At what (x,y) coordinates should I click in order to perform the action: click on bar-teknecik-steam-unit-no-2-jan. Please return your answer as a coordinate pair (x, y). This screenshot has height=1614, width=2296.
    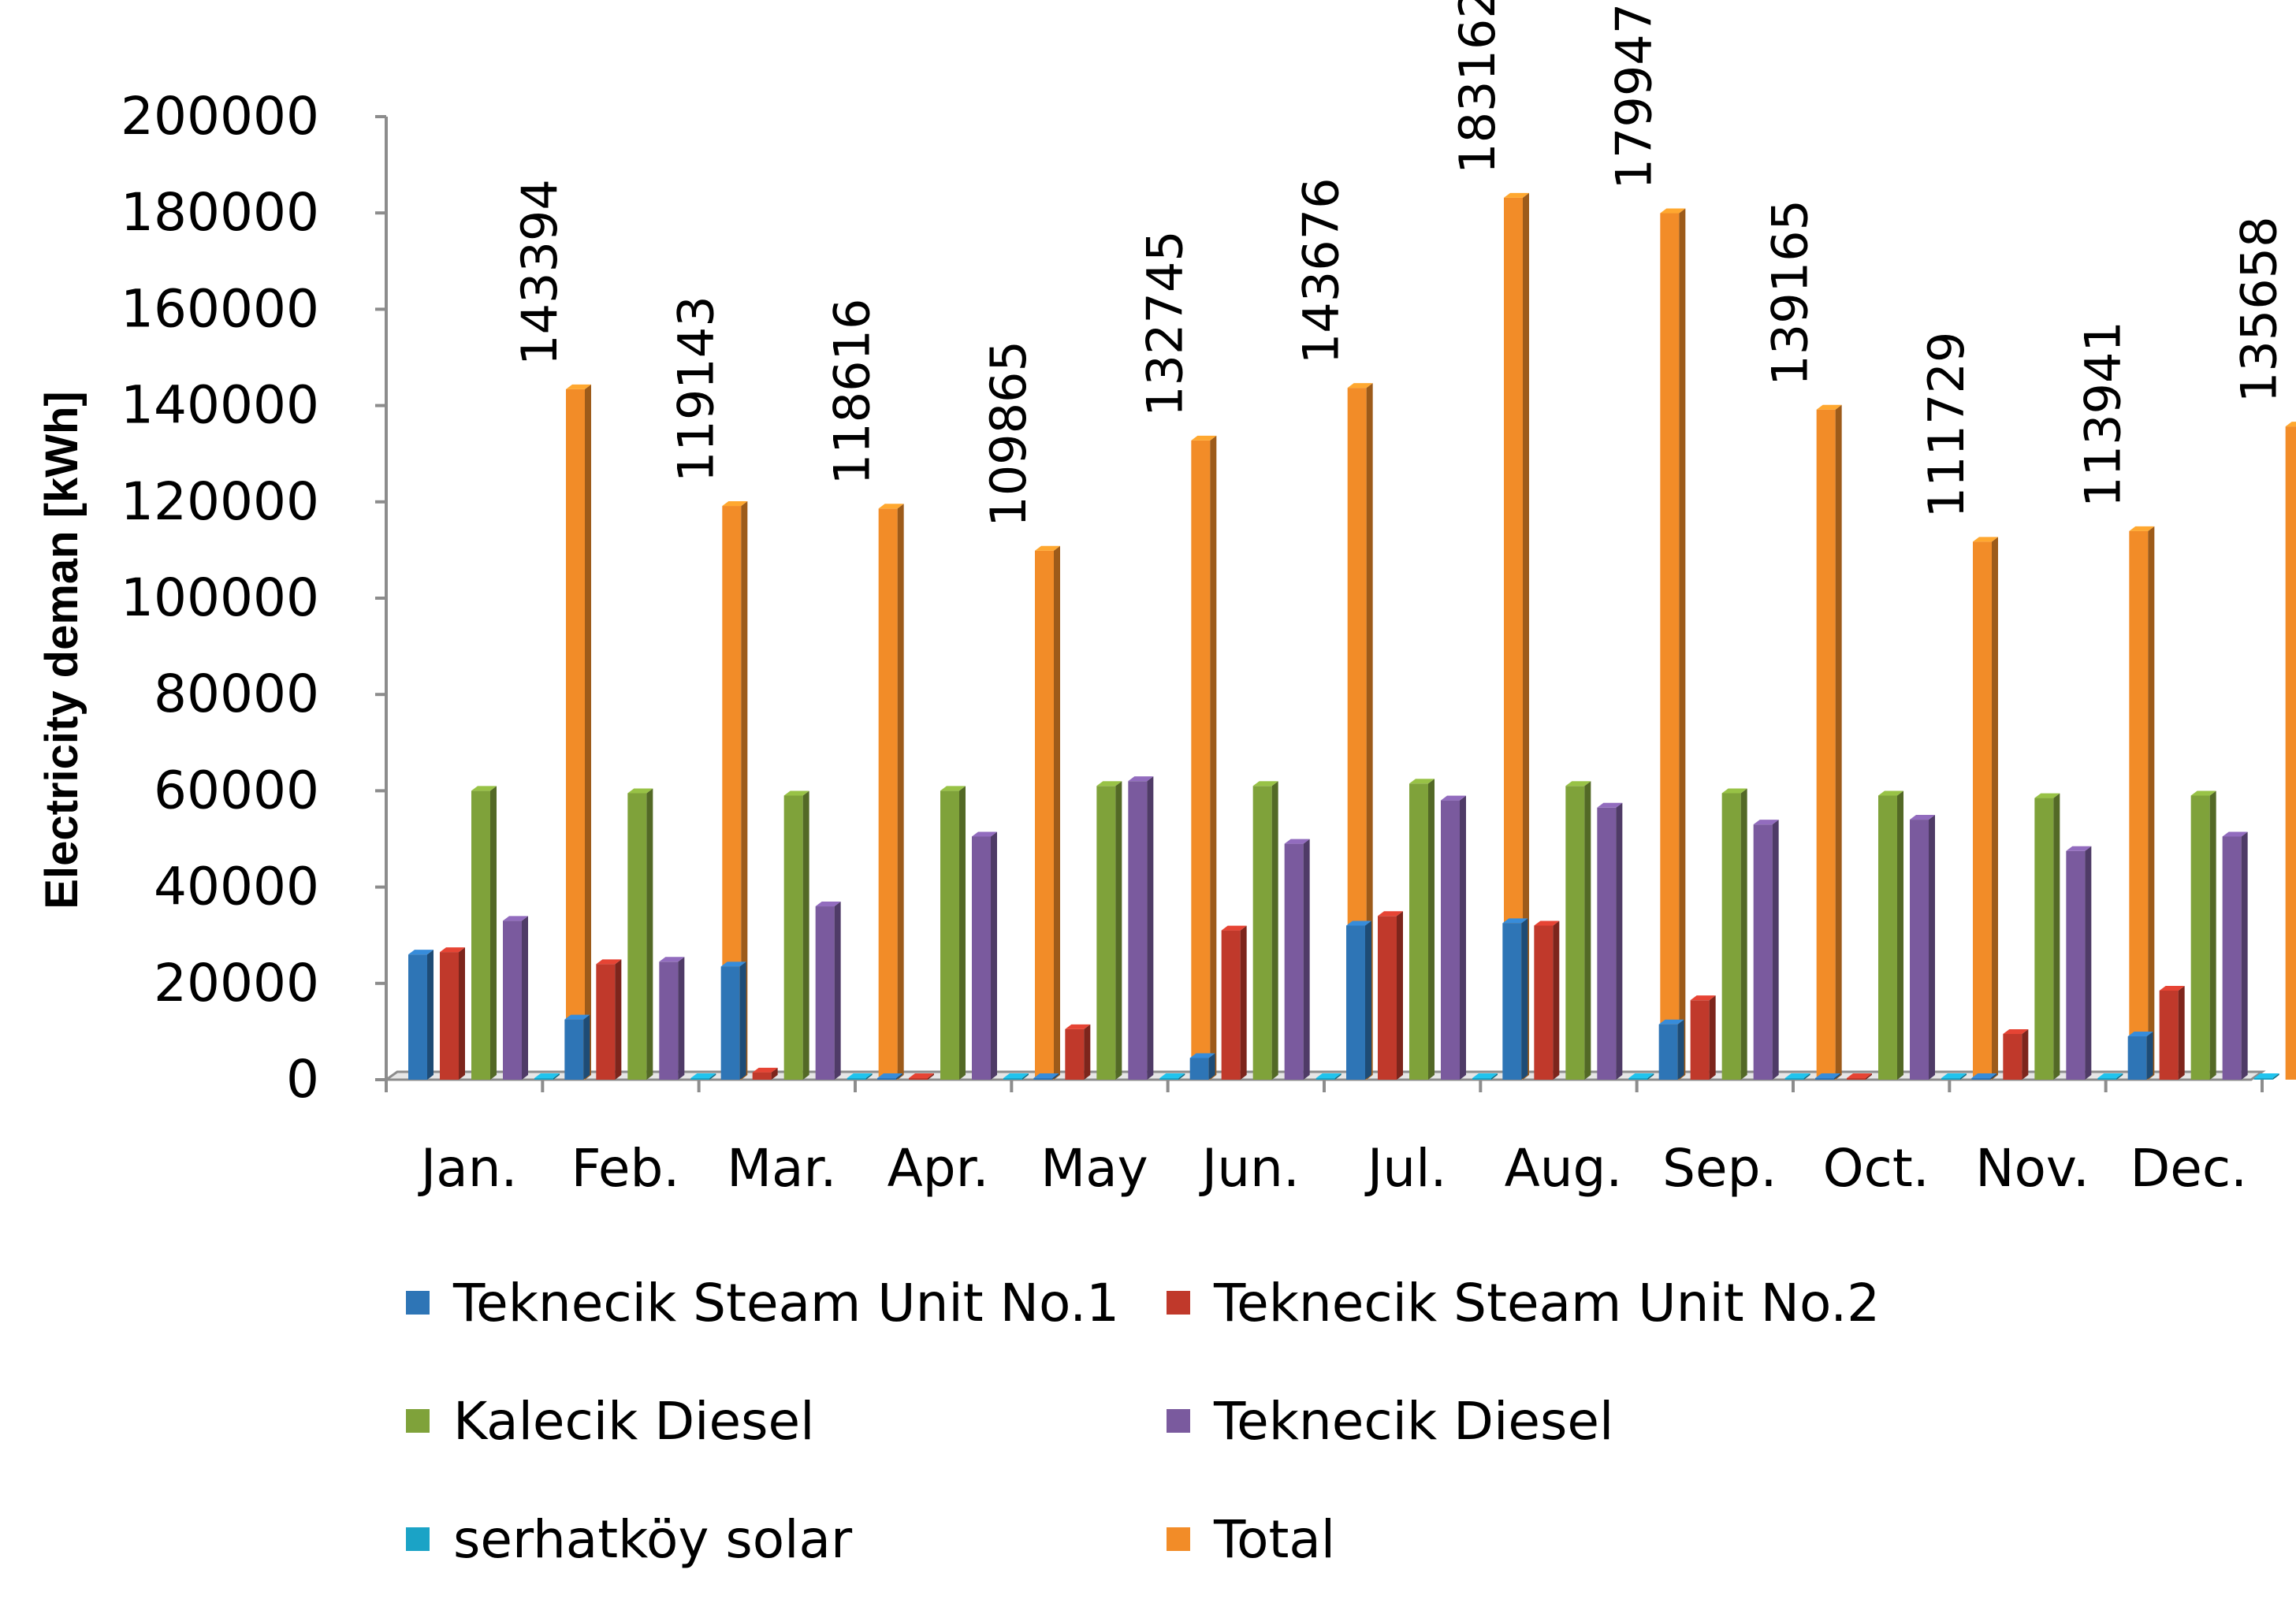
    Looking at the image, I should click on (453, 1013).